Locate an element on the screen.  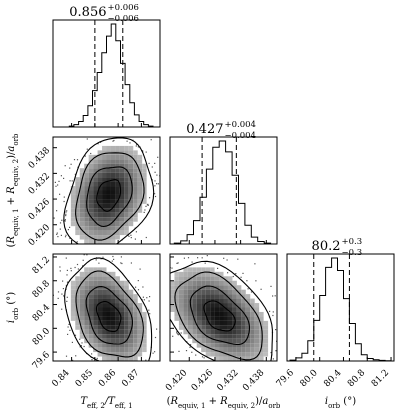
y-tick-label: 80.0 is located at coordinates (41, 336).